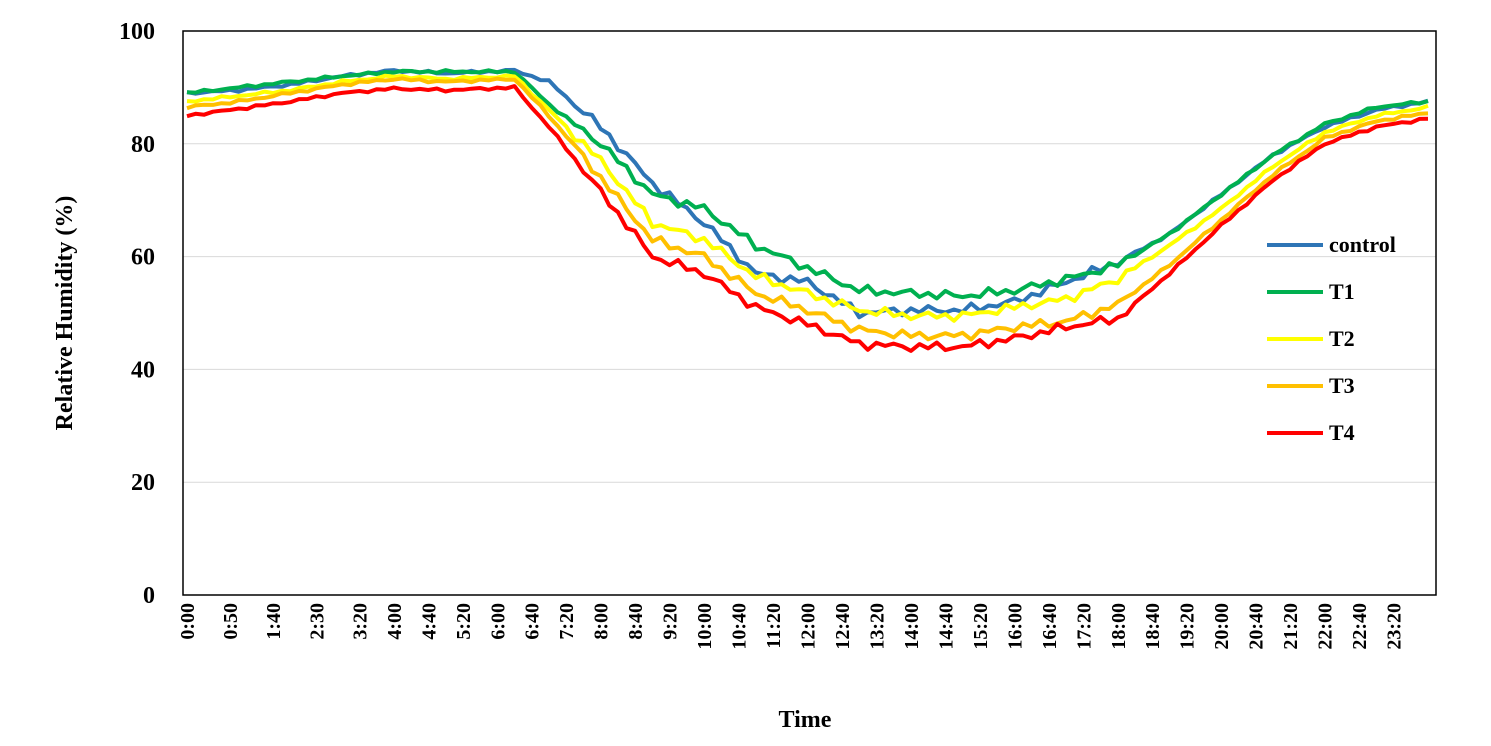  What do you see at coordinates (843, 626) in the screenshot?
I see `x-tick-label: 12:40` at bounding box center [843, 626].